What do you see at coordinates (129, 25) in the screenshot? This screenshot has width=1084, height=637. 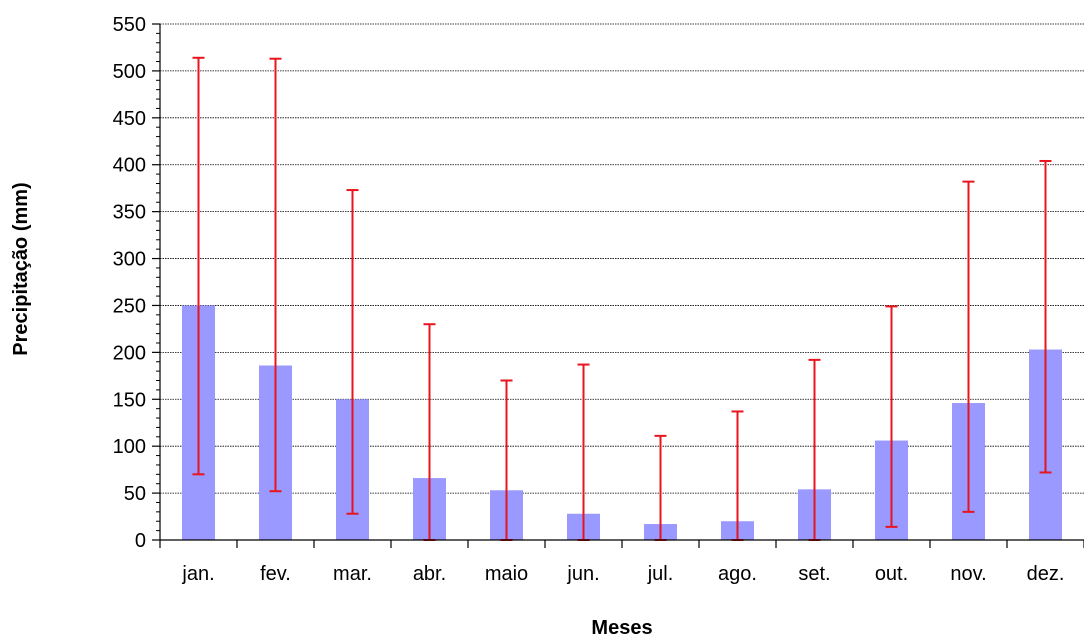 I see `y-tick-label: 550` at bounding box center [129, 25].